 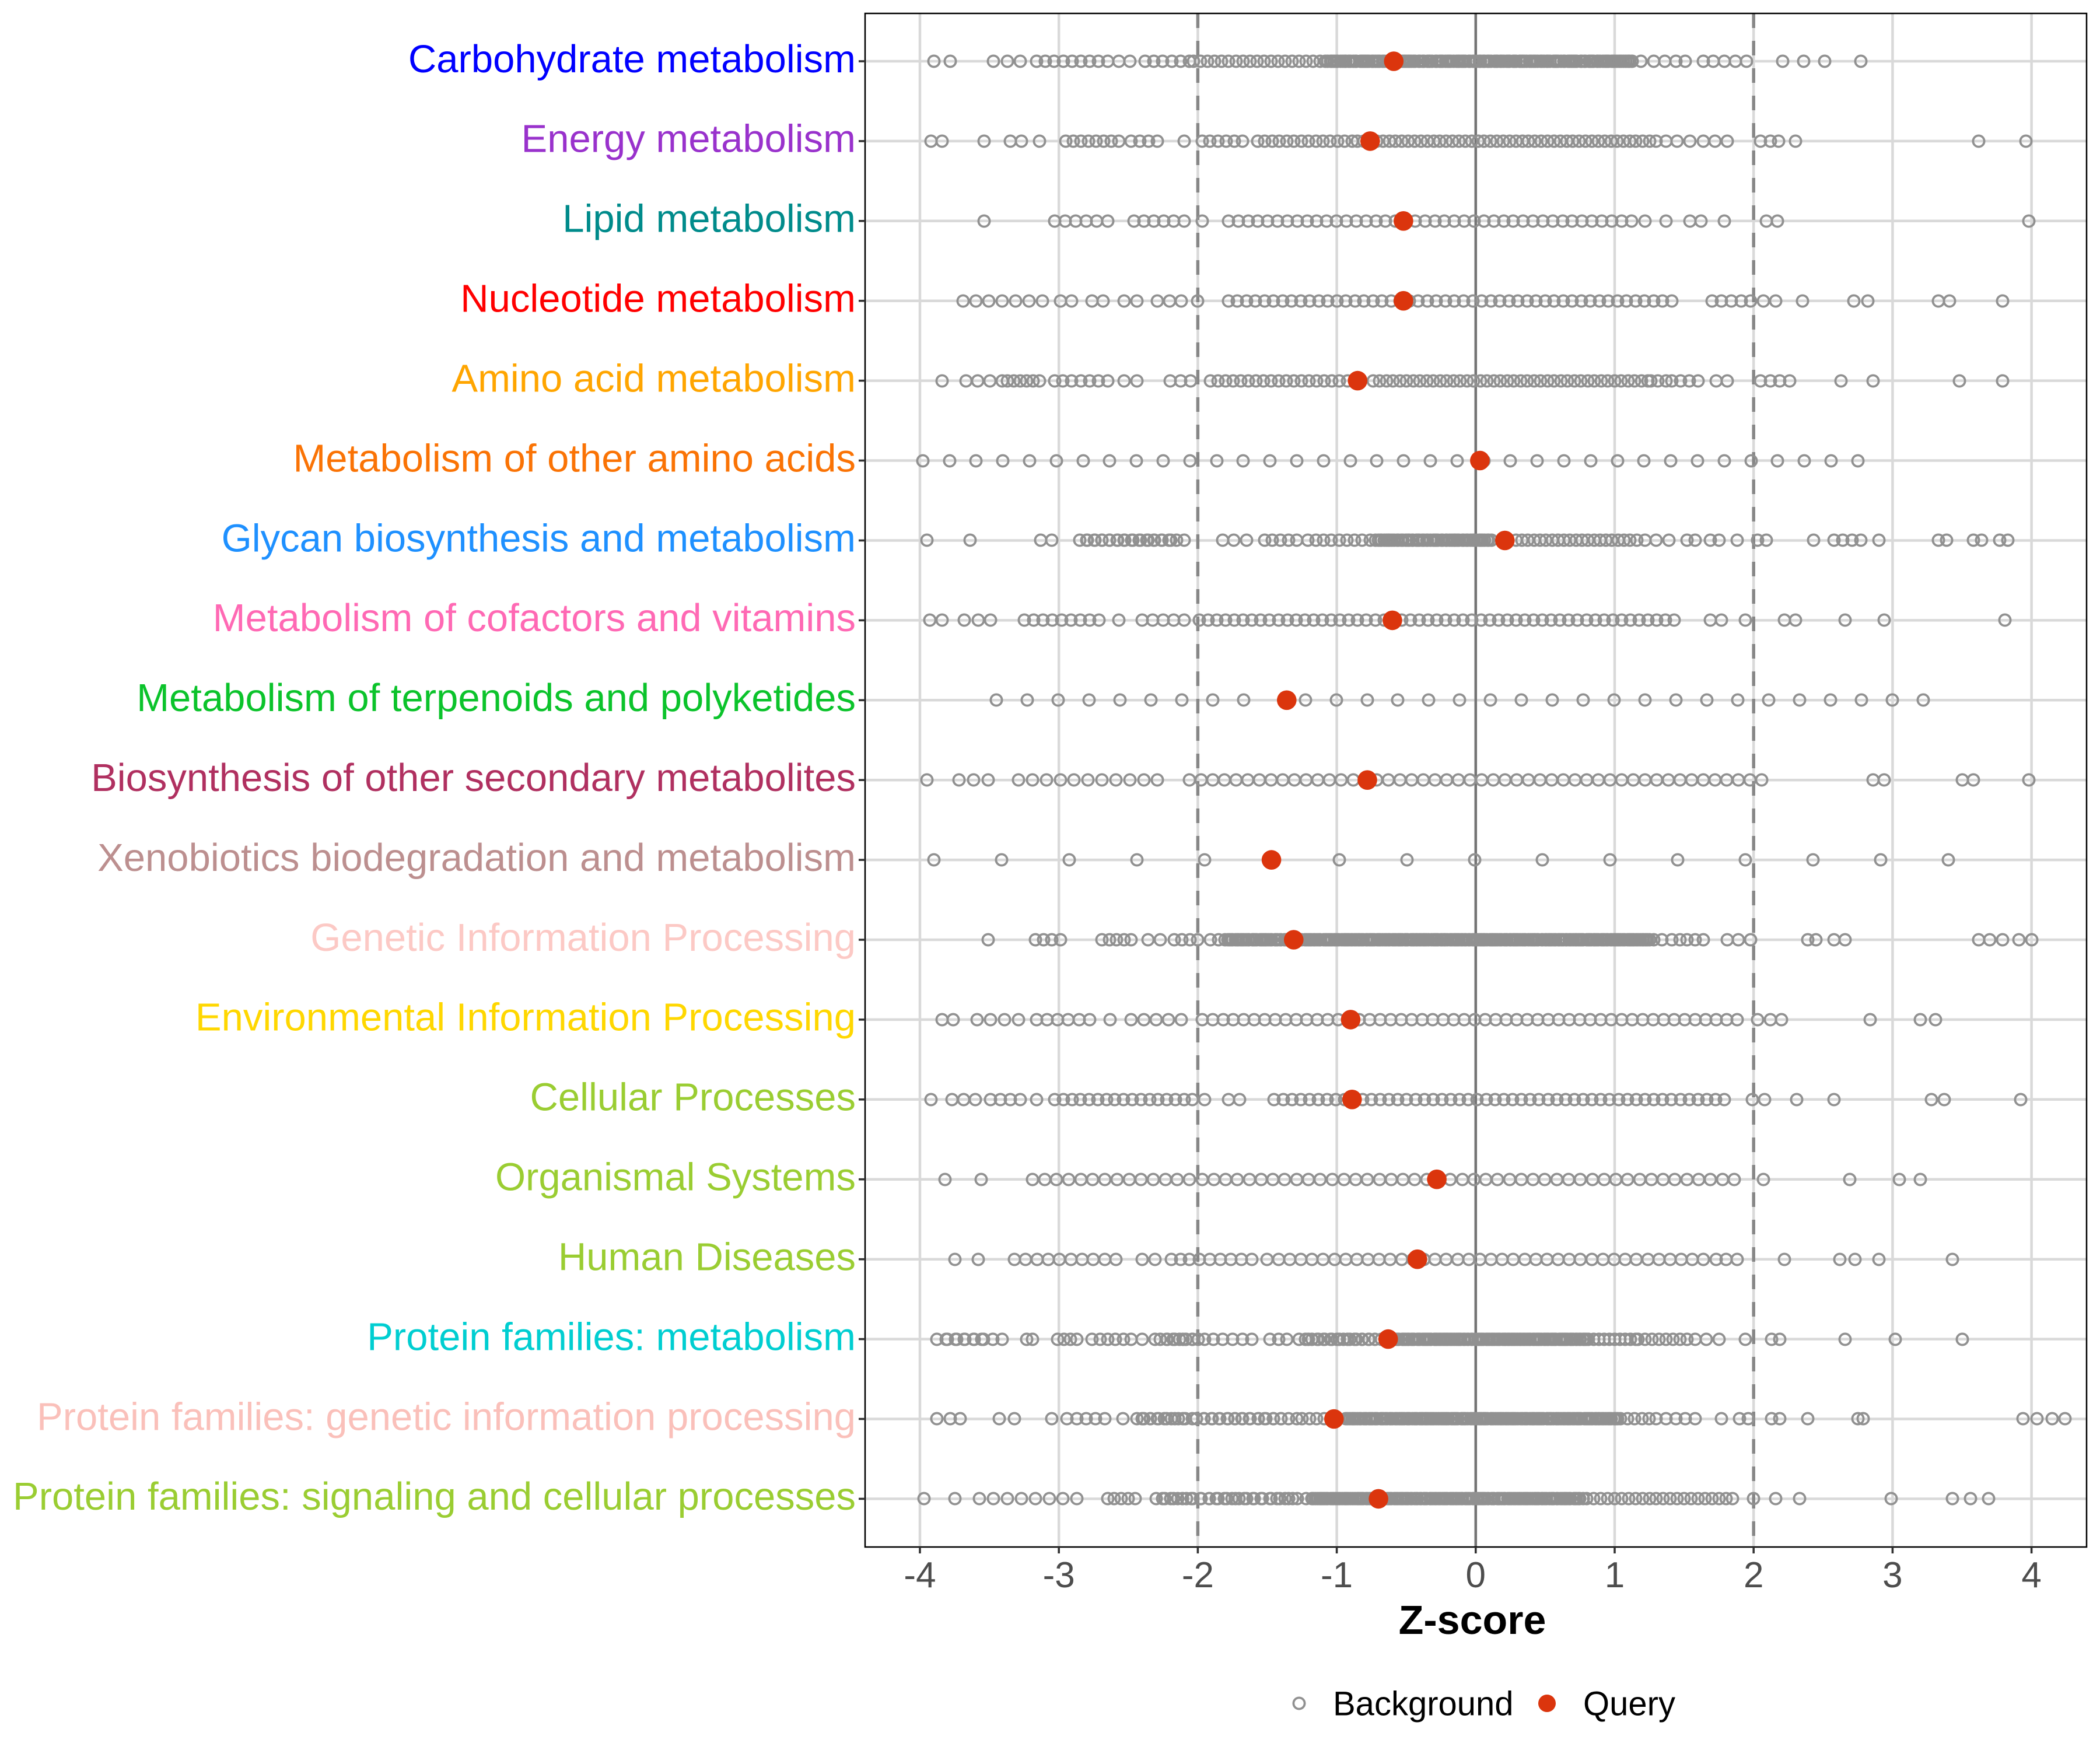 I want to click on svg-text: -3, so click(x=1059, y=1575).